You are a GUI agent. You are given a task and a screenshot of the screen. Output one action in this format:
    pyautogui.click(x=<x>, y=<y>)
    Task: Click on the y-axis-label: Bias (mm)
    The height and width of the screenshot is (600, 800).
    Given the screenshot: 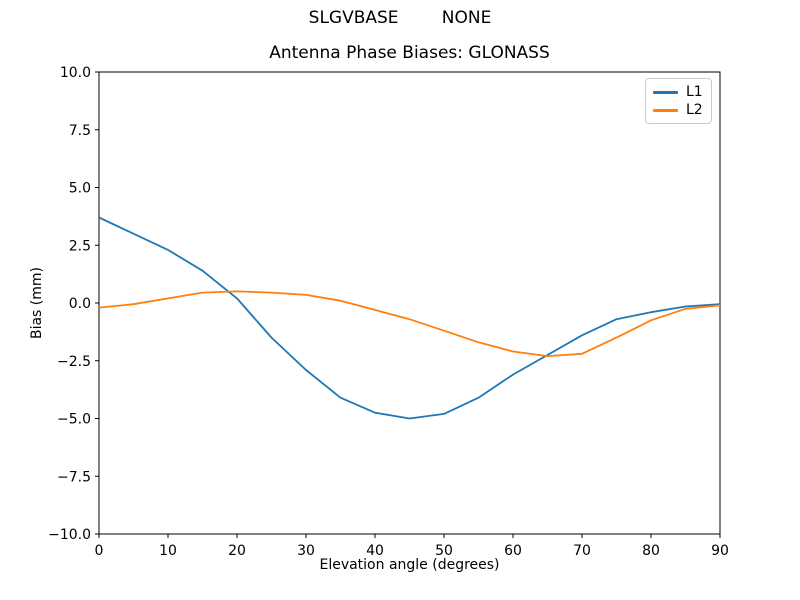 What is the action you would take?
    pyautogui.click(x=37, y=303)
    